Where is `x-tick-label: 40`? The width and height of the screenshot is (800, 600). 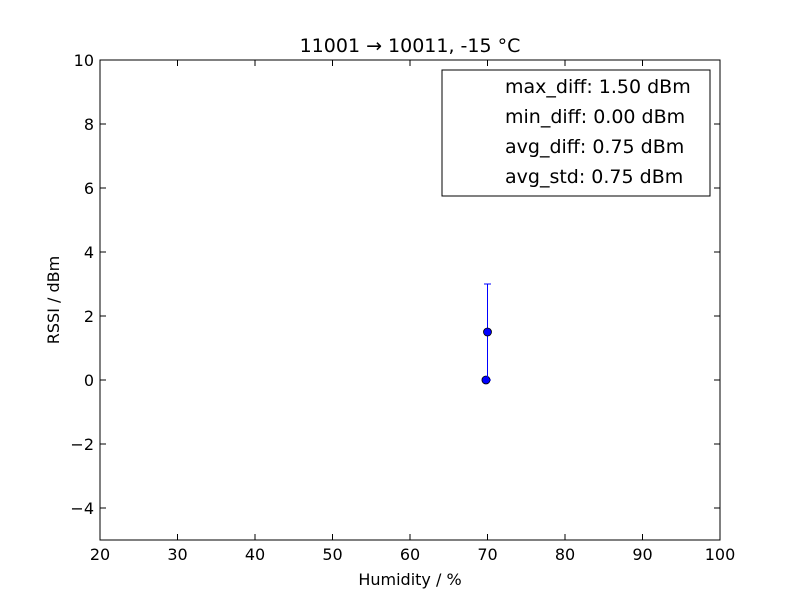
x-tick-label: 40 is located at coordinates (255, 554).